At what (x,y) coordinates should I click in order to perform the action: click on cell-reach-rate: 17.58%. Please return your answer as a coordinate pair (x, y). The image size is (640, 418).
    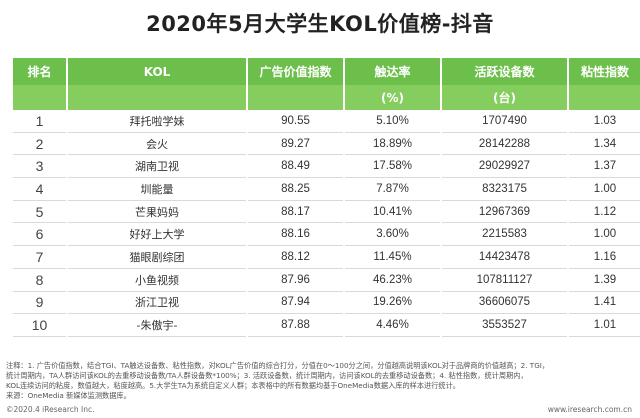
    Looking at the image, I should click on (392, 167).